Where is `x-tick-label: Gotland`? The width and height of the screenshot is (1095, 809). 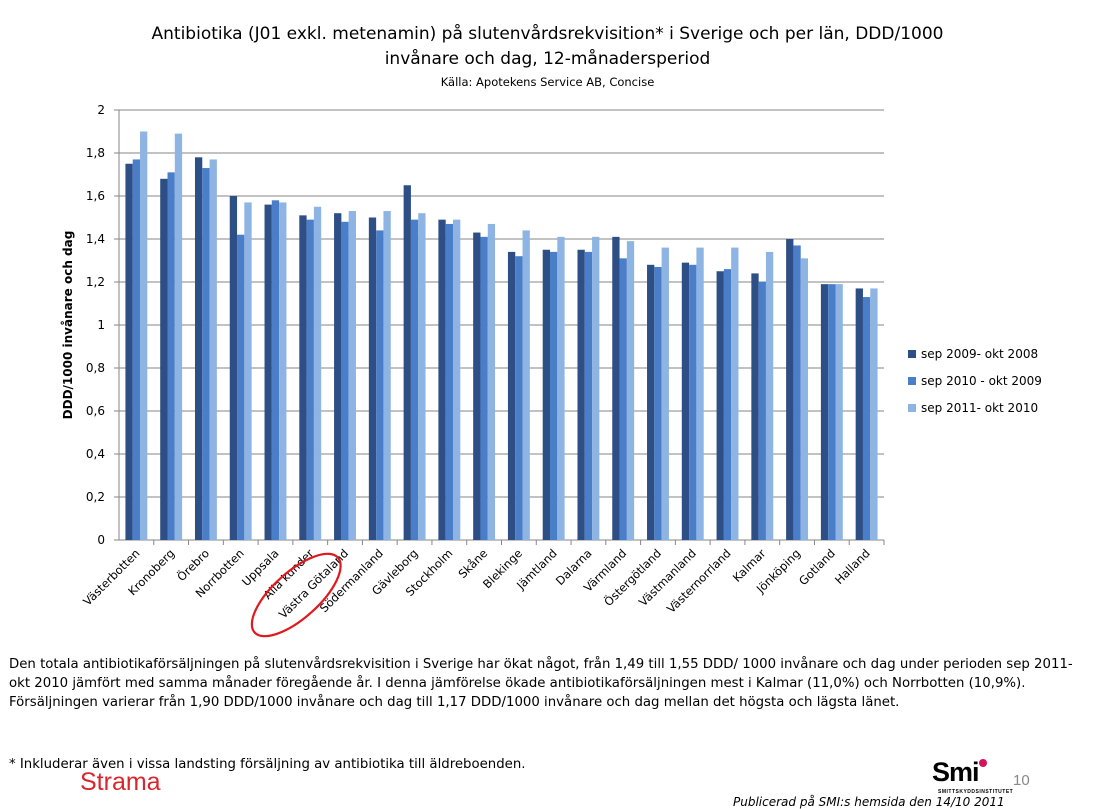
x-tick-label: Gotland is located at coordinates (817, 567).